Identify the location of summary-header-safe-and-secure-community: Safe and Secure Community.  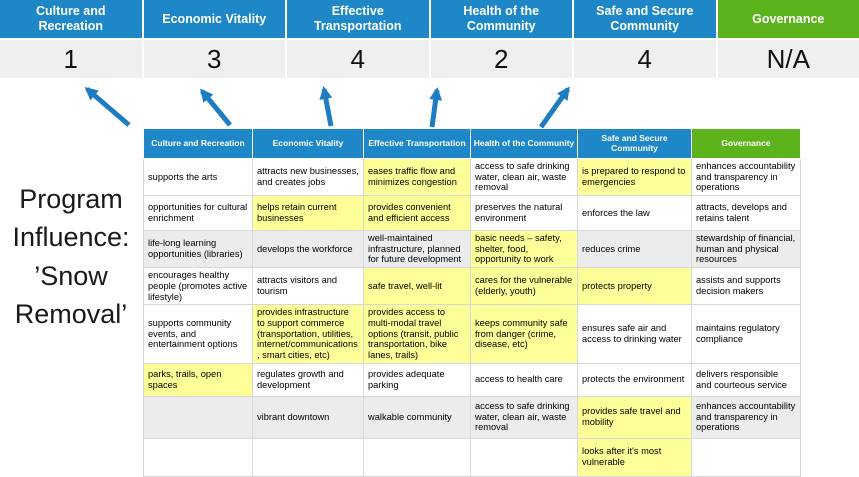
(645, 19).